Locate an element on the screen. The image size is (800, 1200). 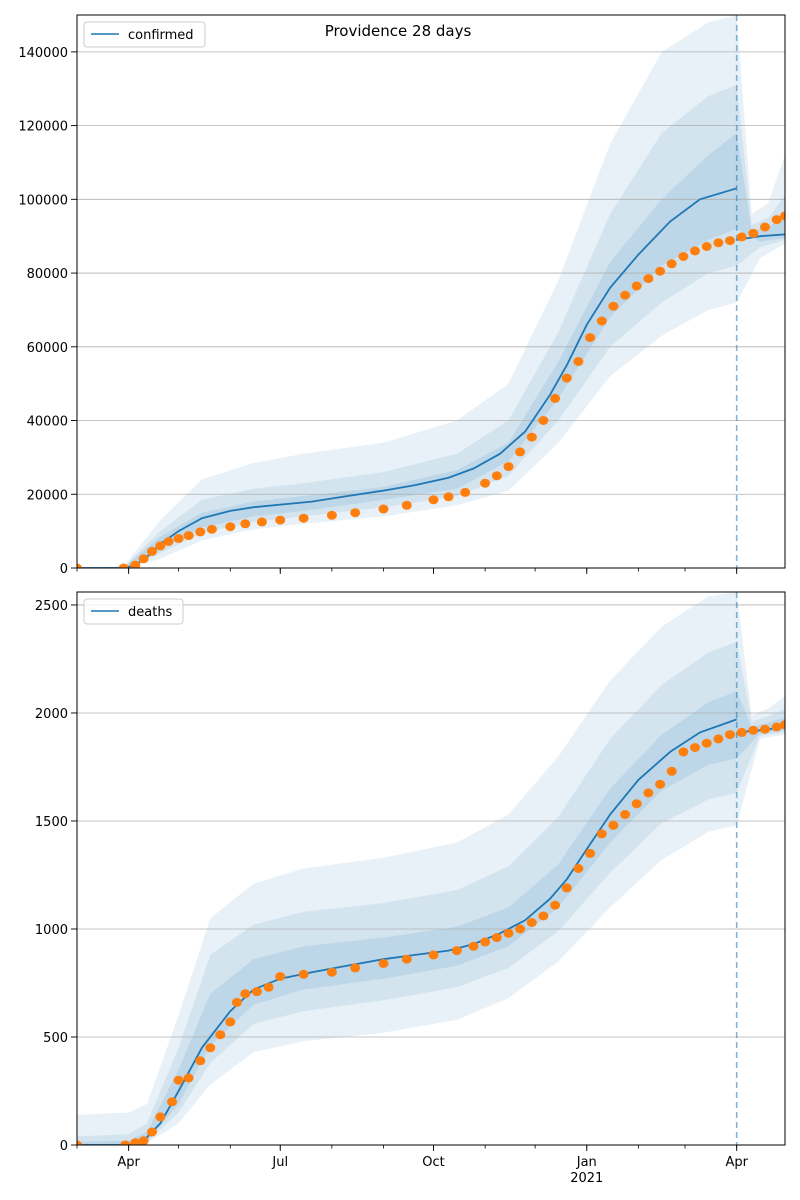
confirmed-y-tick-label: 80000 is located at coordinates (47, 274).